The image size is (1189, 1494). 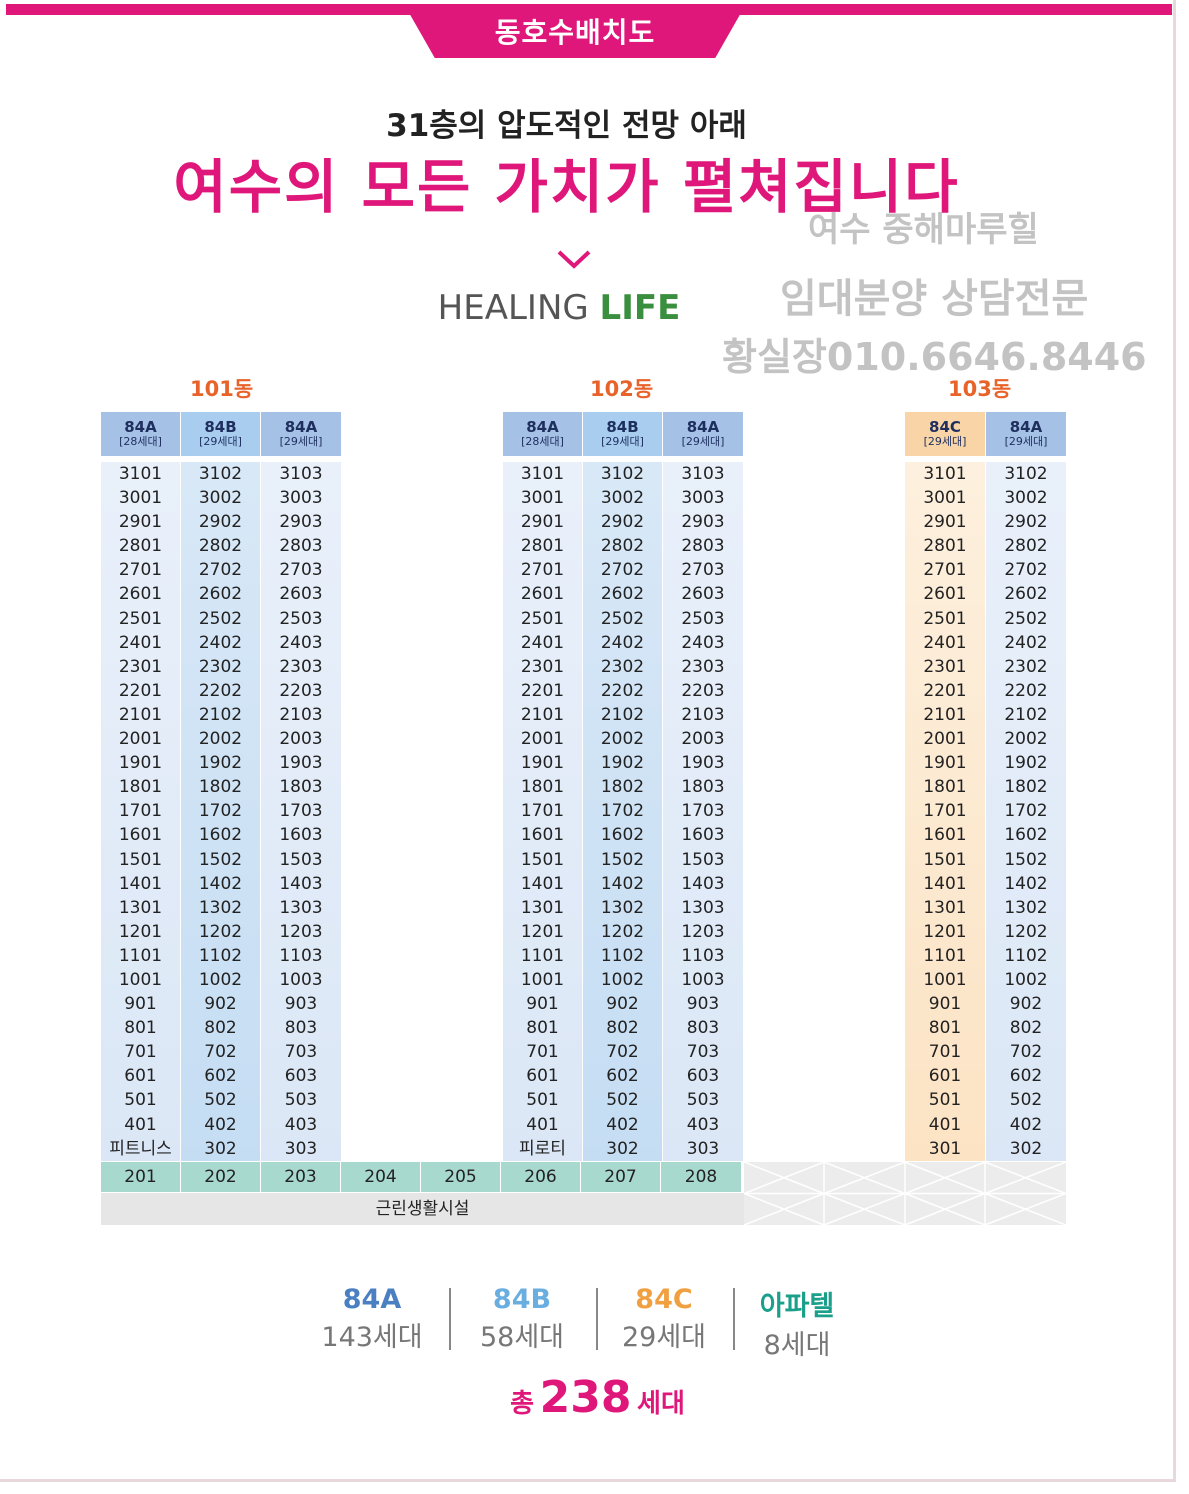 I want to click on unit-cell: 1503, so click(x=301, y=859).